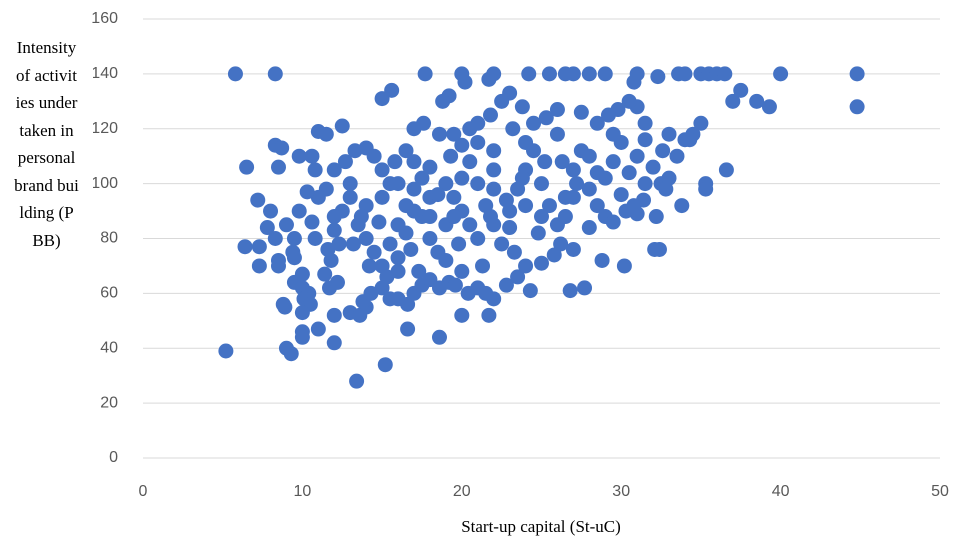 This screenshot has height=541, width=957. I want to click on x-tick-label: 30, so click(621, 491).